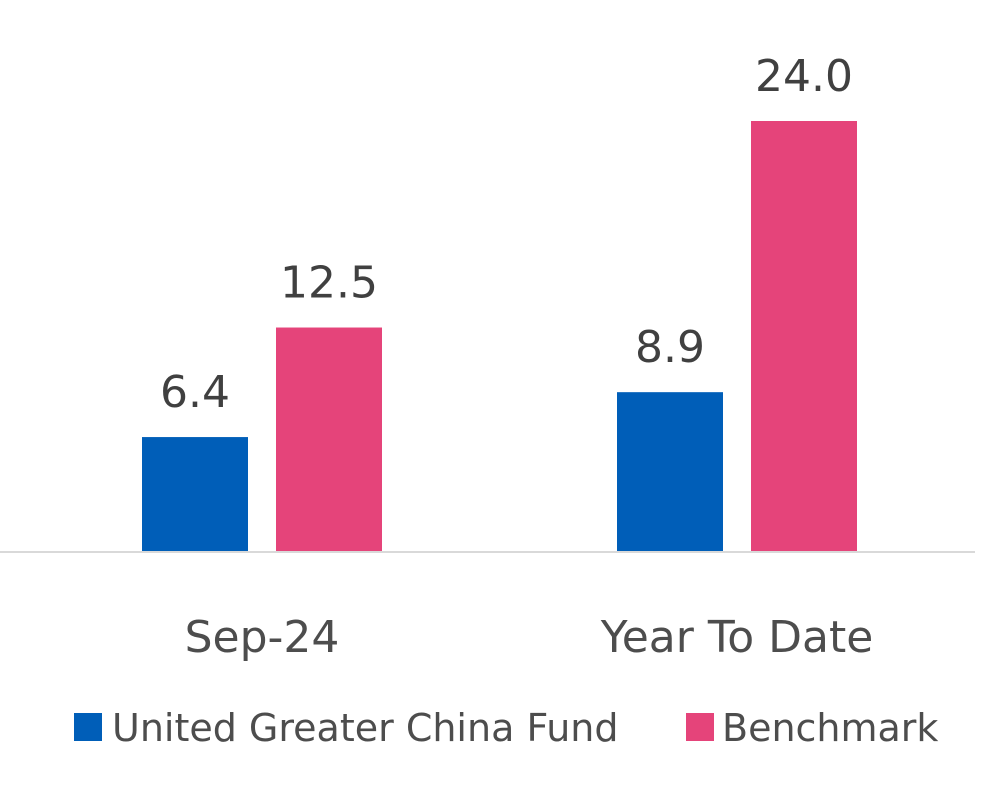  Describe the element at coordinates (262, 637) in the screenshot. I see `category-label-sep-24: Sep-24` at that location.